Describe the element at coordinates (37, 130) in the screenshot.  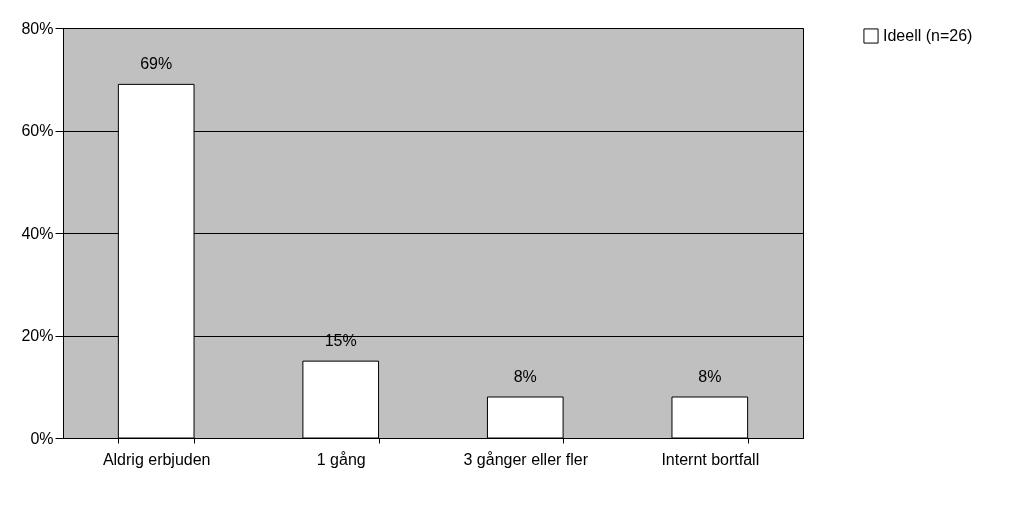
I see `y-tick-label: 60%` at that location.